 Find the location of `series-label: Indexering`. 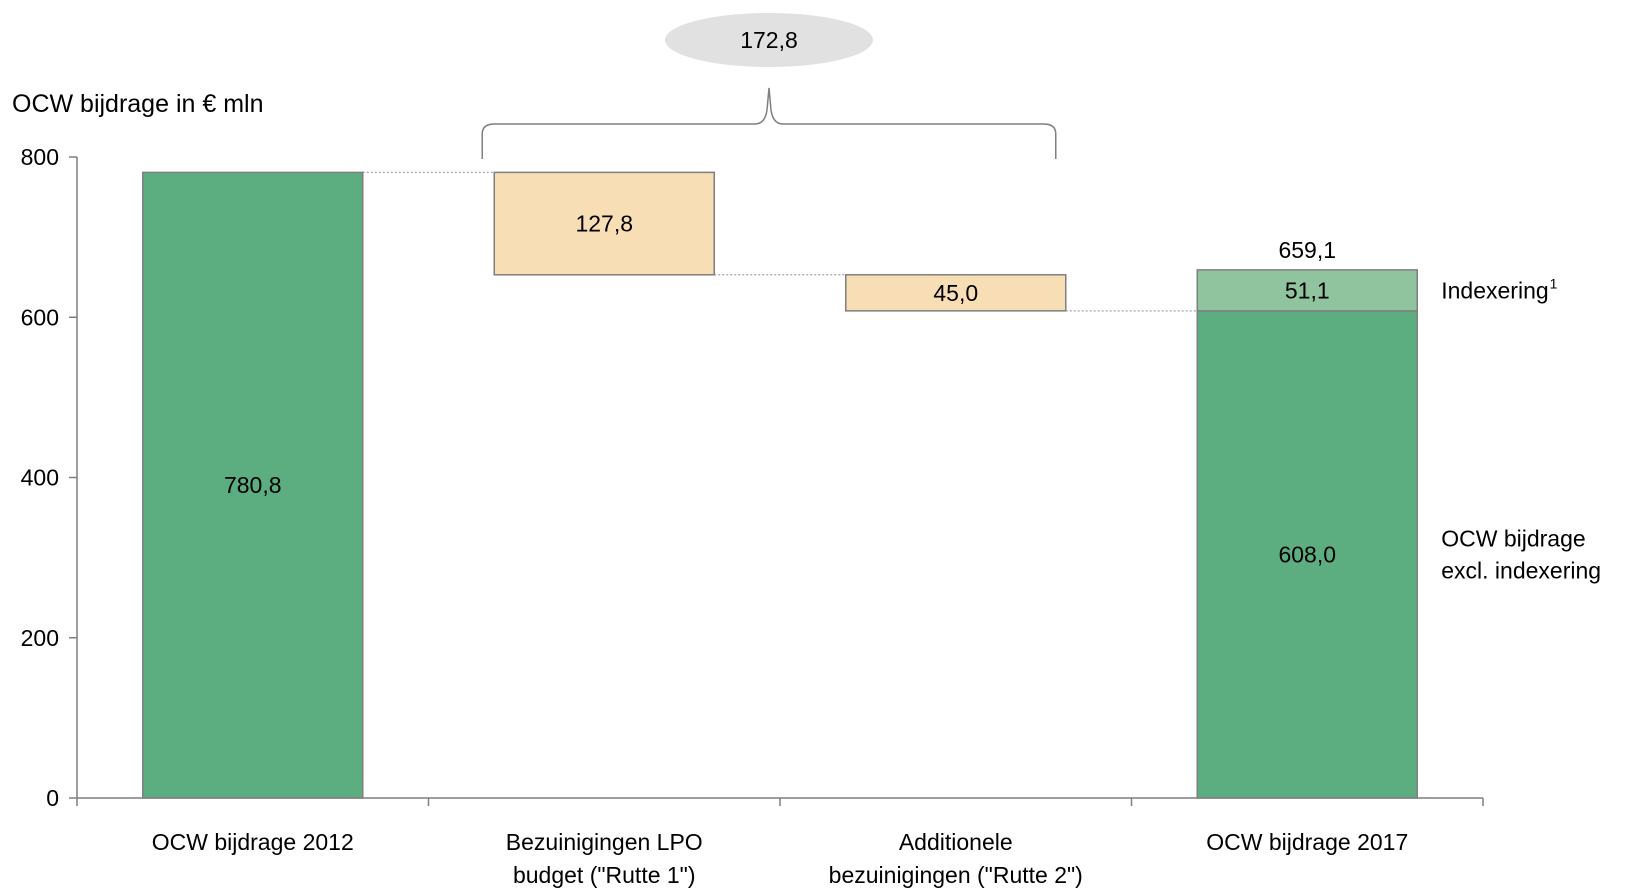

series-label: Indexering is located at coordinates (1494, 290).